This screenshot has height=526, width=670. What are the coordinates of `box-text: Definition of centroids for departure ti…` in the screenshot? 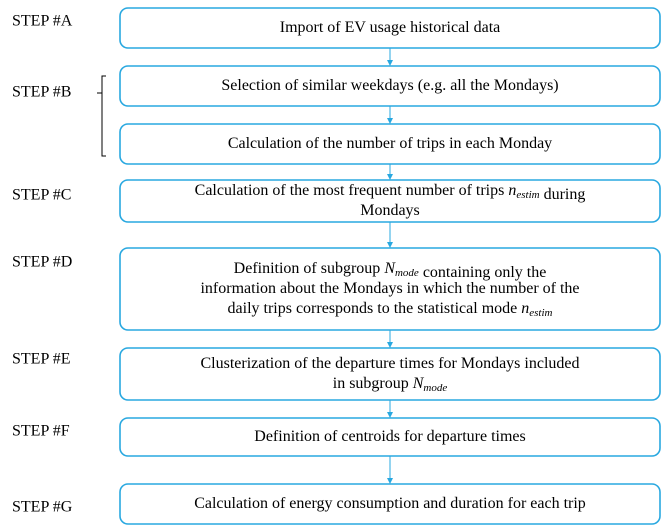 It's located at (389, 436).